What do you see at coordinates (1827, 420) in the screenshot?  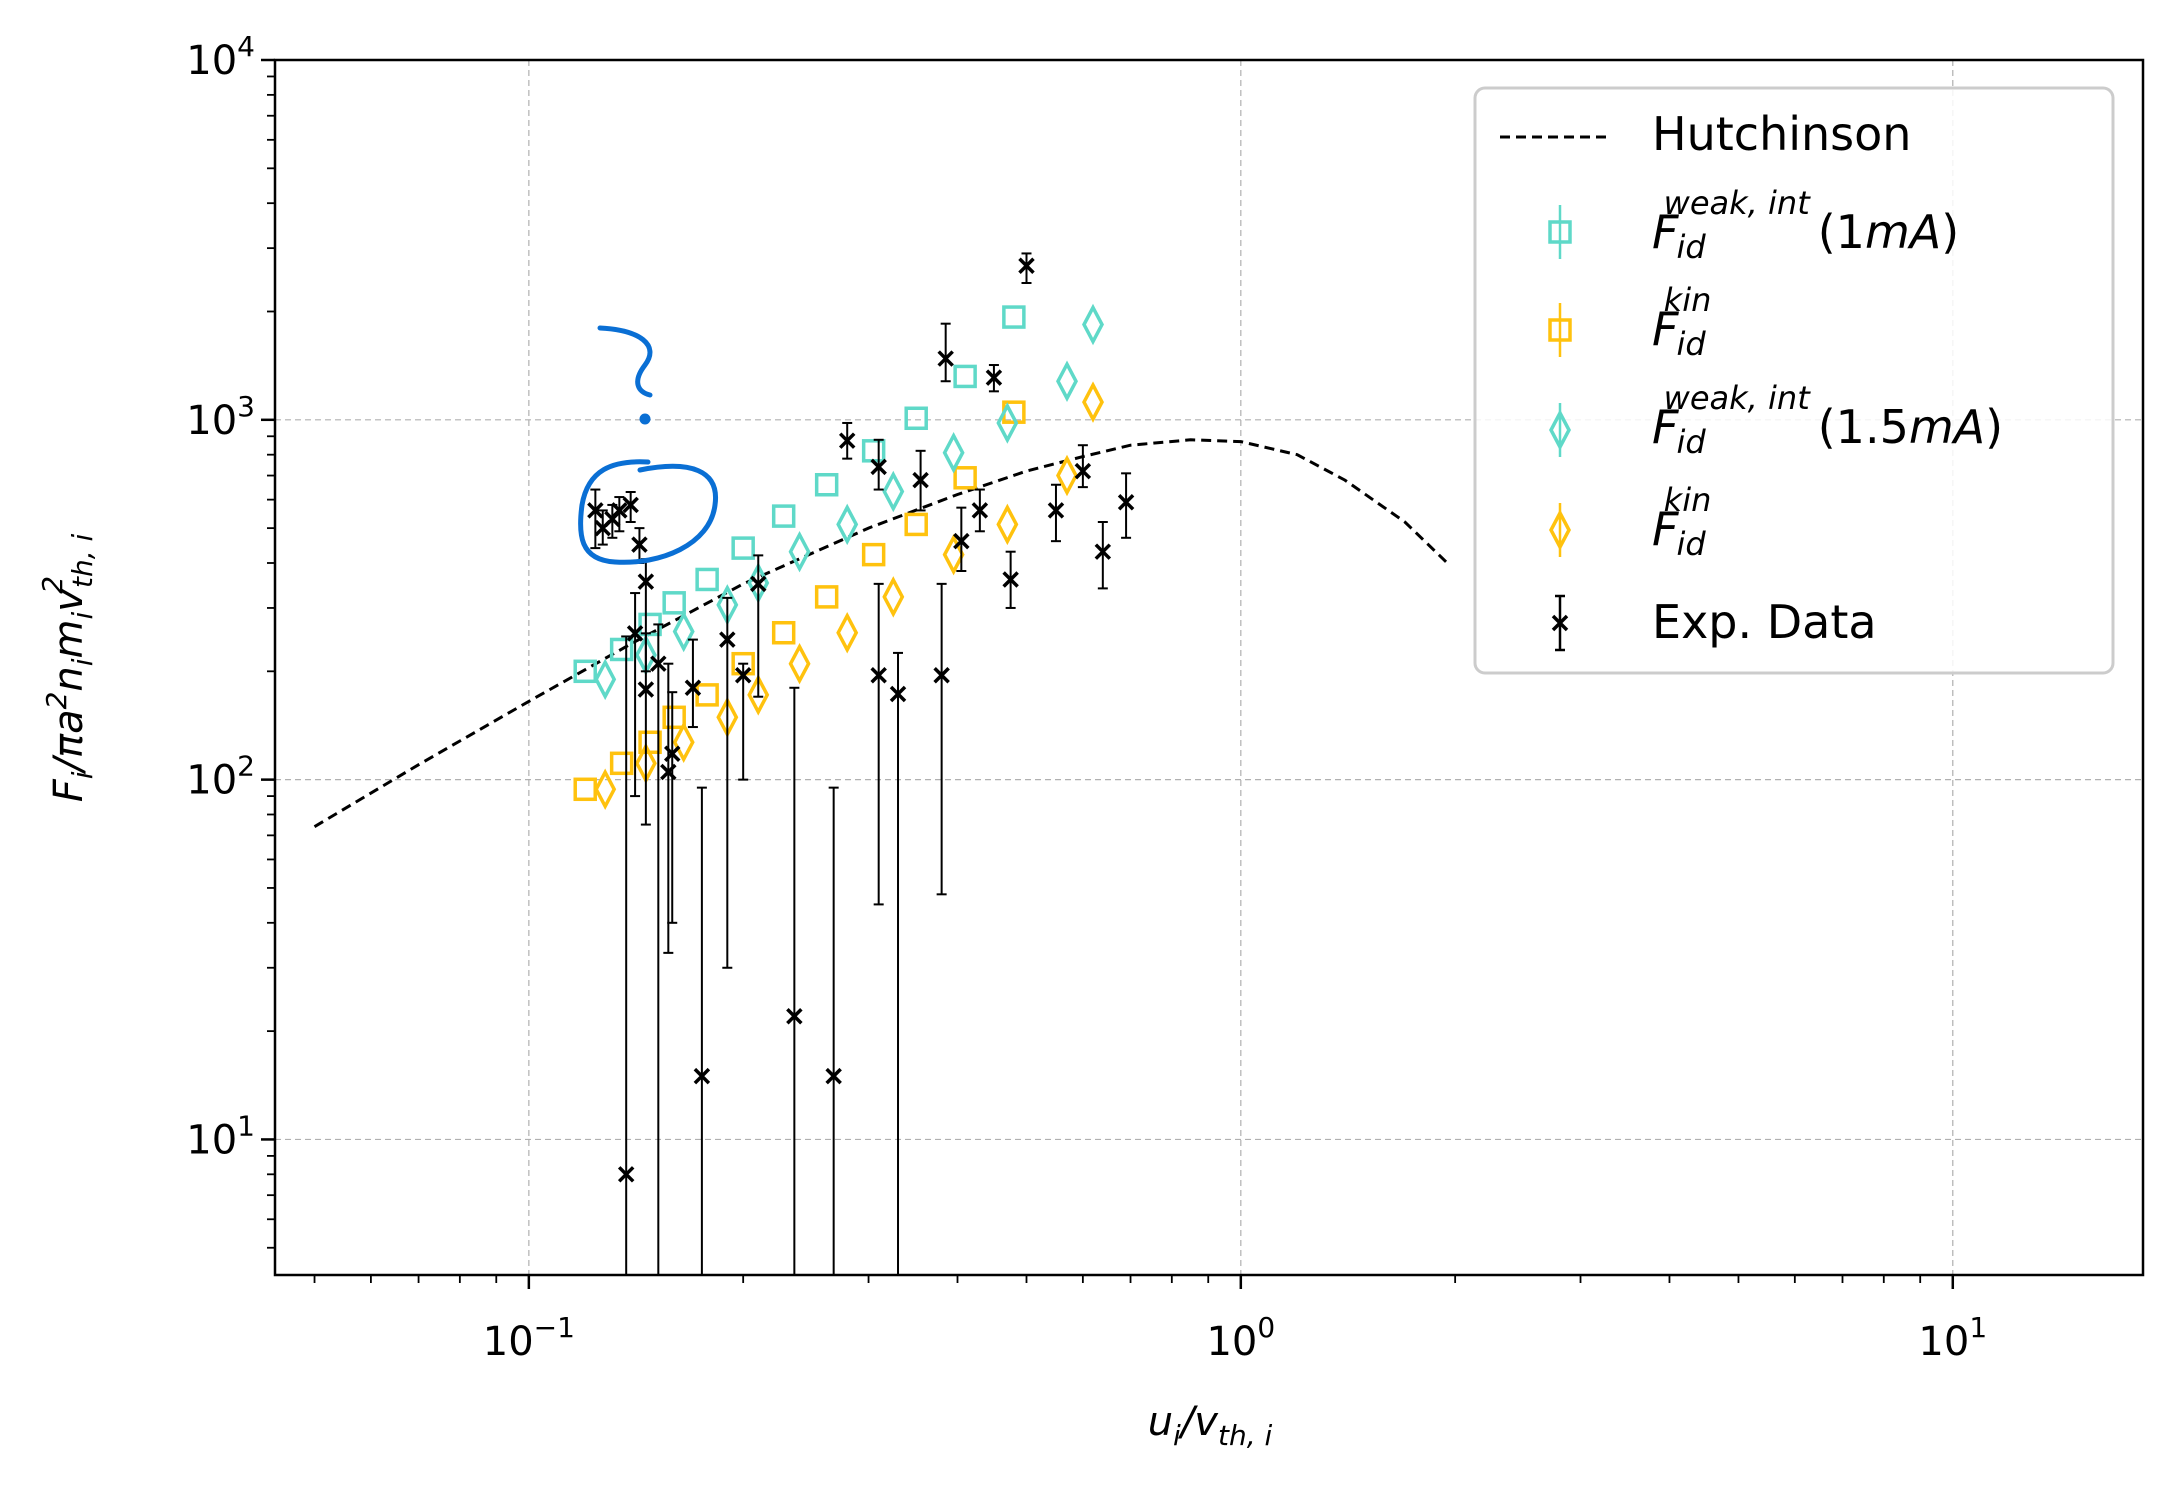 I see `legend-label-weak-15ma: Fidweak, int(1.5mA)` at bounding box center [1827, 420].